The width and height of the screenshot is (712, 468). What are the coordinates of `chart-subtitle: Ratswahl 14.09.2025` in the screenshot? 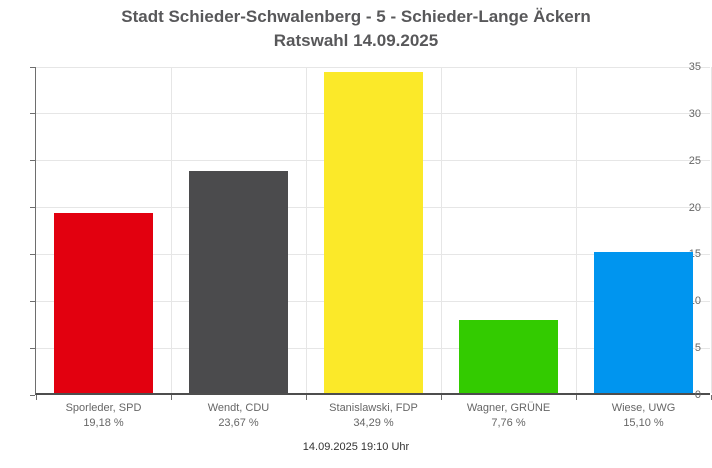 It's located at (356, 40).